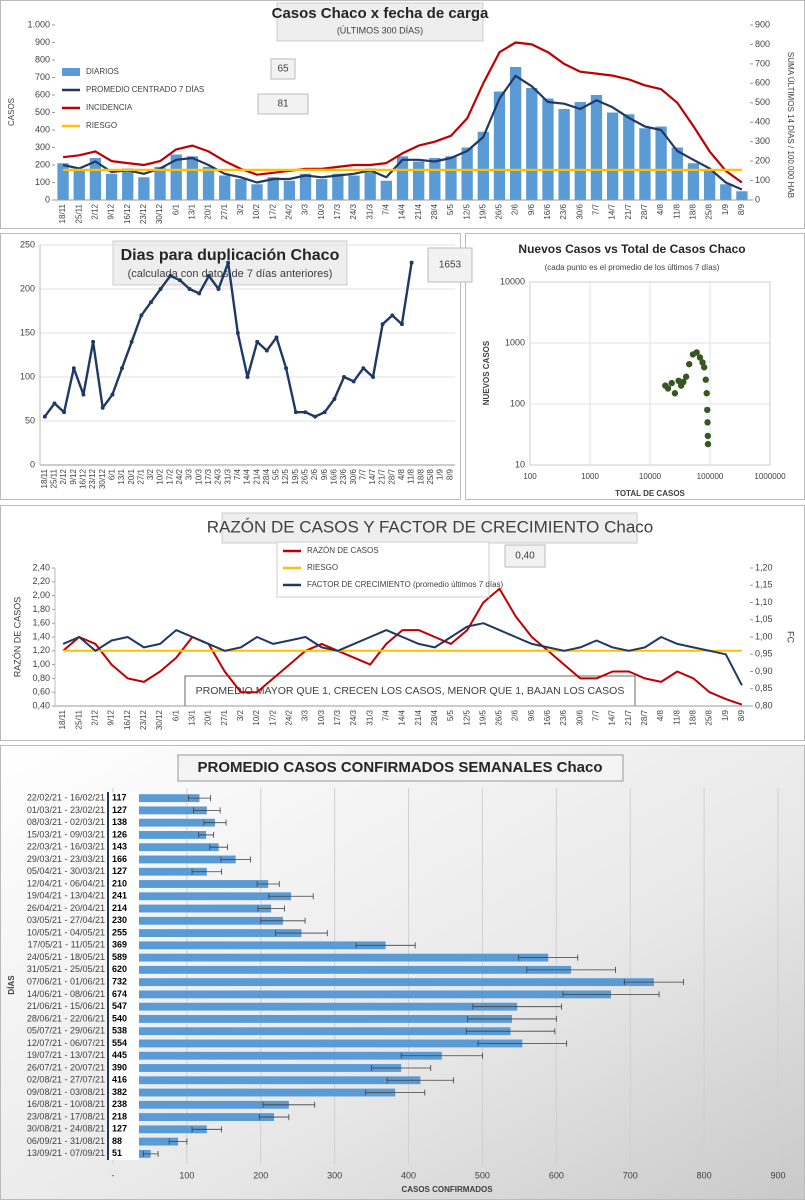 The image size is (805, 1200). What do you see at coordinates (66, 810) in the screenshot?
I see `category-label: 01/03/21 - 23/02/21` at bounding box center [66, 810].